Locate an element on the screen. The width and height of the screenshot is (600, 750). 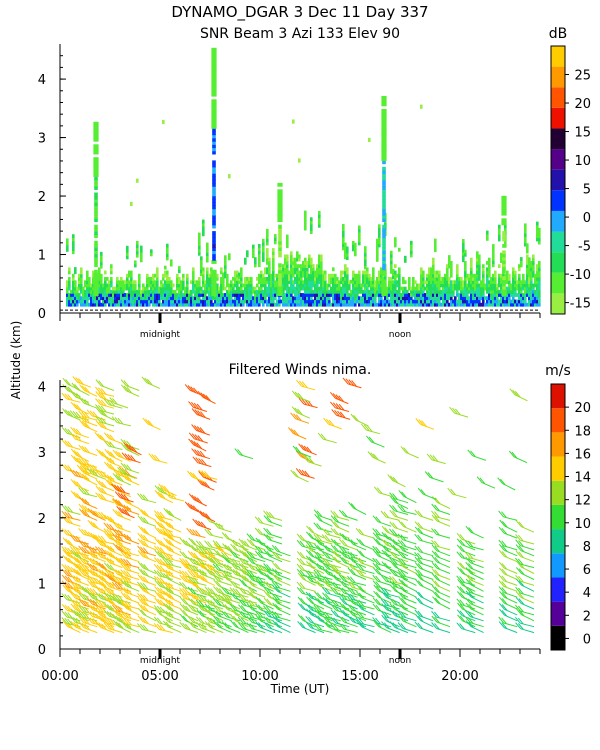
snr-colorbar-swatch is located at coordinates (558, 242).